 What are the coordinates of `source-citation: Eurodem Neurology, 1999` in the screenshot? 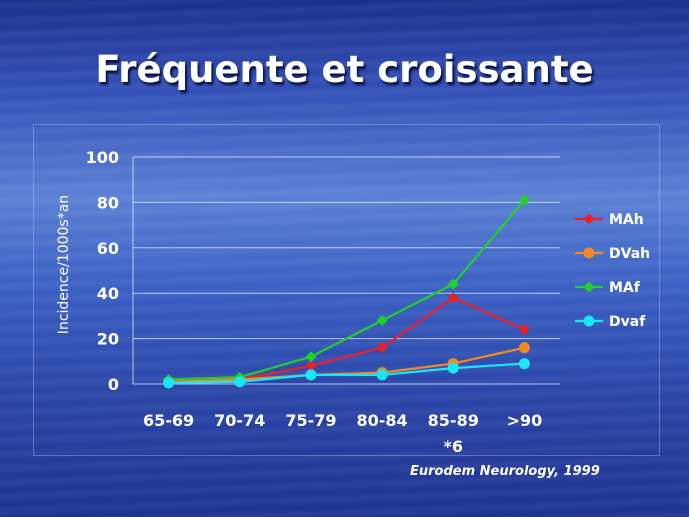 It's located at (505, 471).